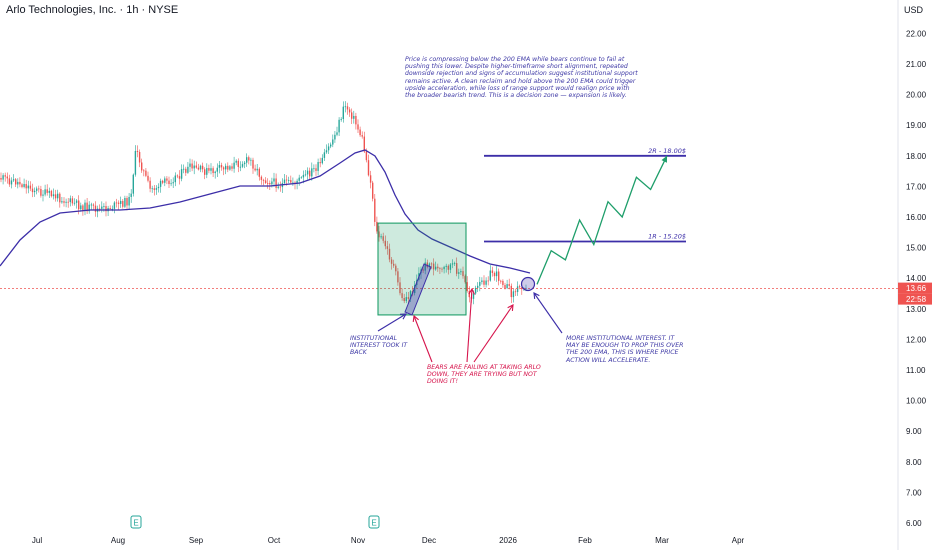 The height and width of the screenshot is (550, 932). Describe the element at coordinates (403, 316) in the screenshot. I see `institutional-arrow-head` at that location.